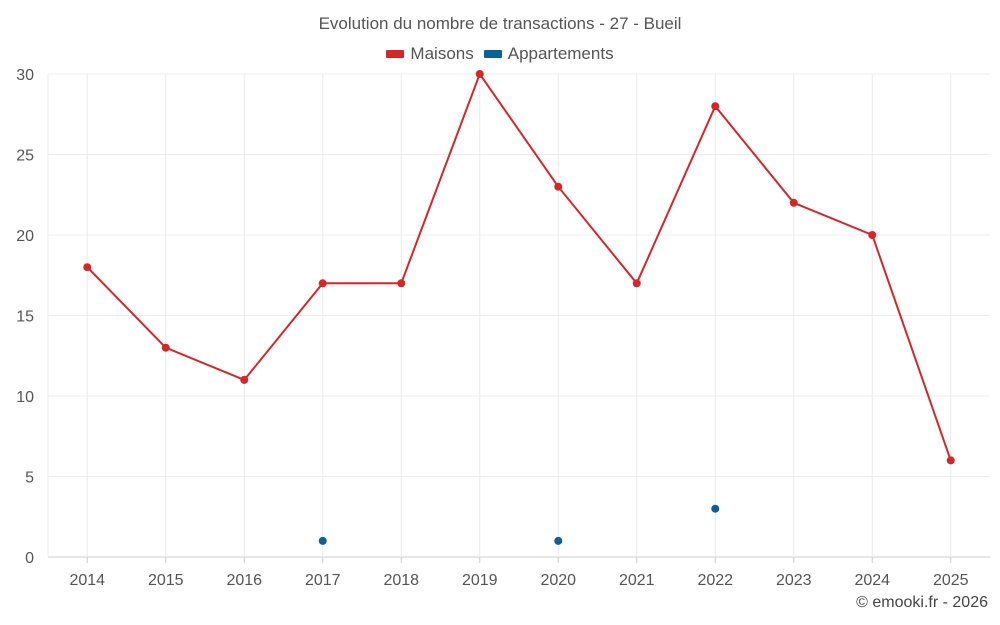  I want to click on x-tick-label: 2015, so click(166, 580).